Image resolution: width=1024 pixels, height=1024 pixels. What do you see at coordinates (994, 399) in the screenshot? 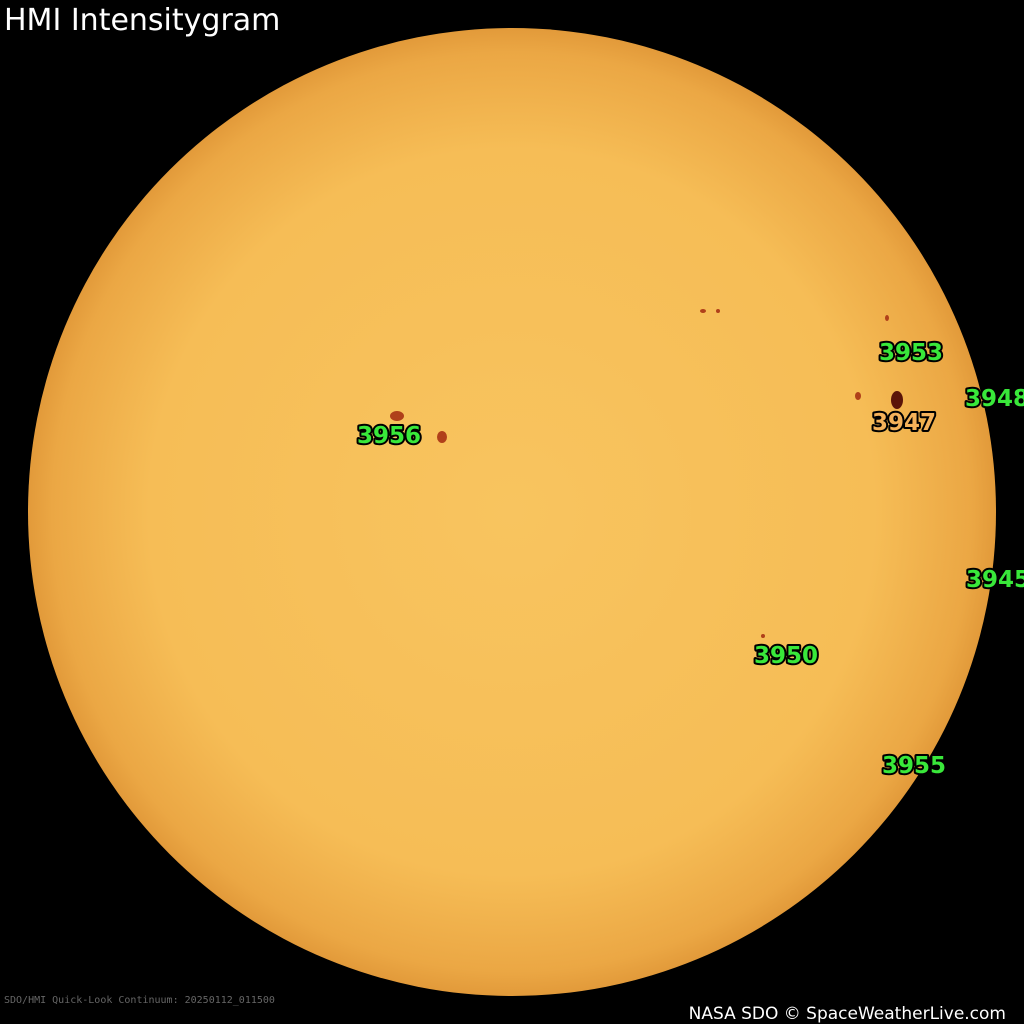
I see `region-label: 3948` at bounding box center [994, 399].